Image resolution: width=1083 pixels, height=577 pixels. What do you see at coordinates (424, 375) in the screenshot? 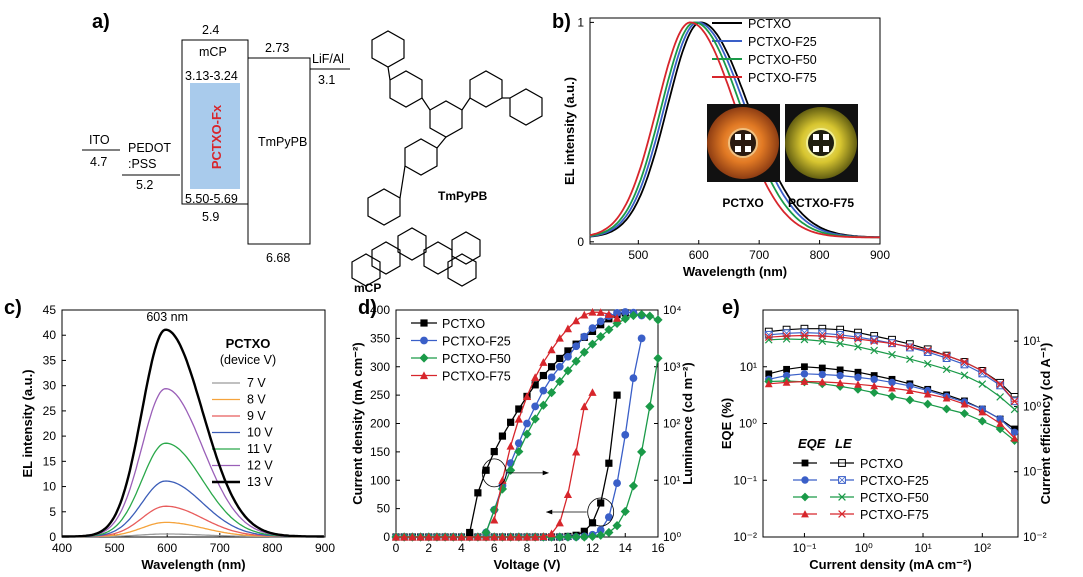
I see `legend-marker-d-pctxo-f75` at bounding box center [424, 375].